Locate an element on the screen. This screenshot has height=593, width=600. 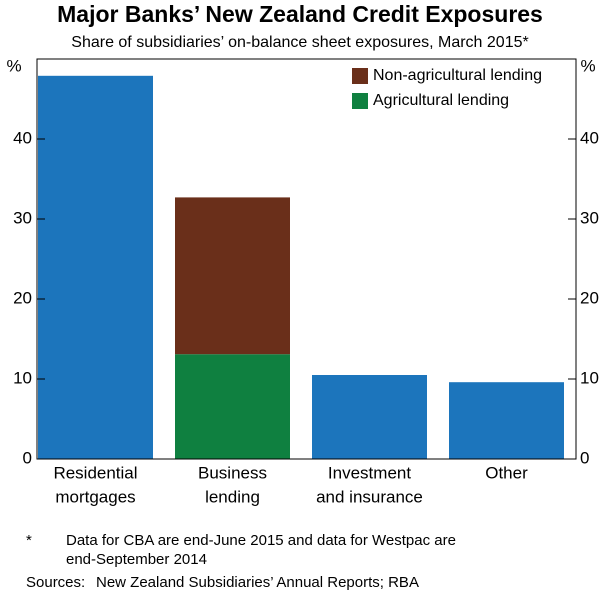
x-tick-label: mortgages is located at coordinates (95, 496).